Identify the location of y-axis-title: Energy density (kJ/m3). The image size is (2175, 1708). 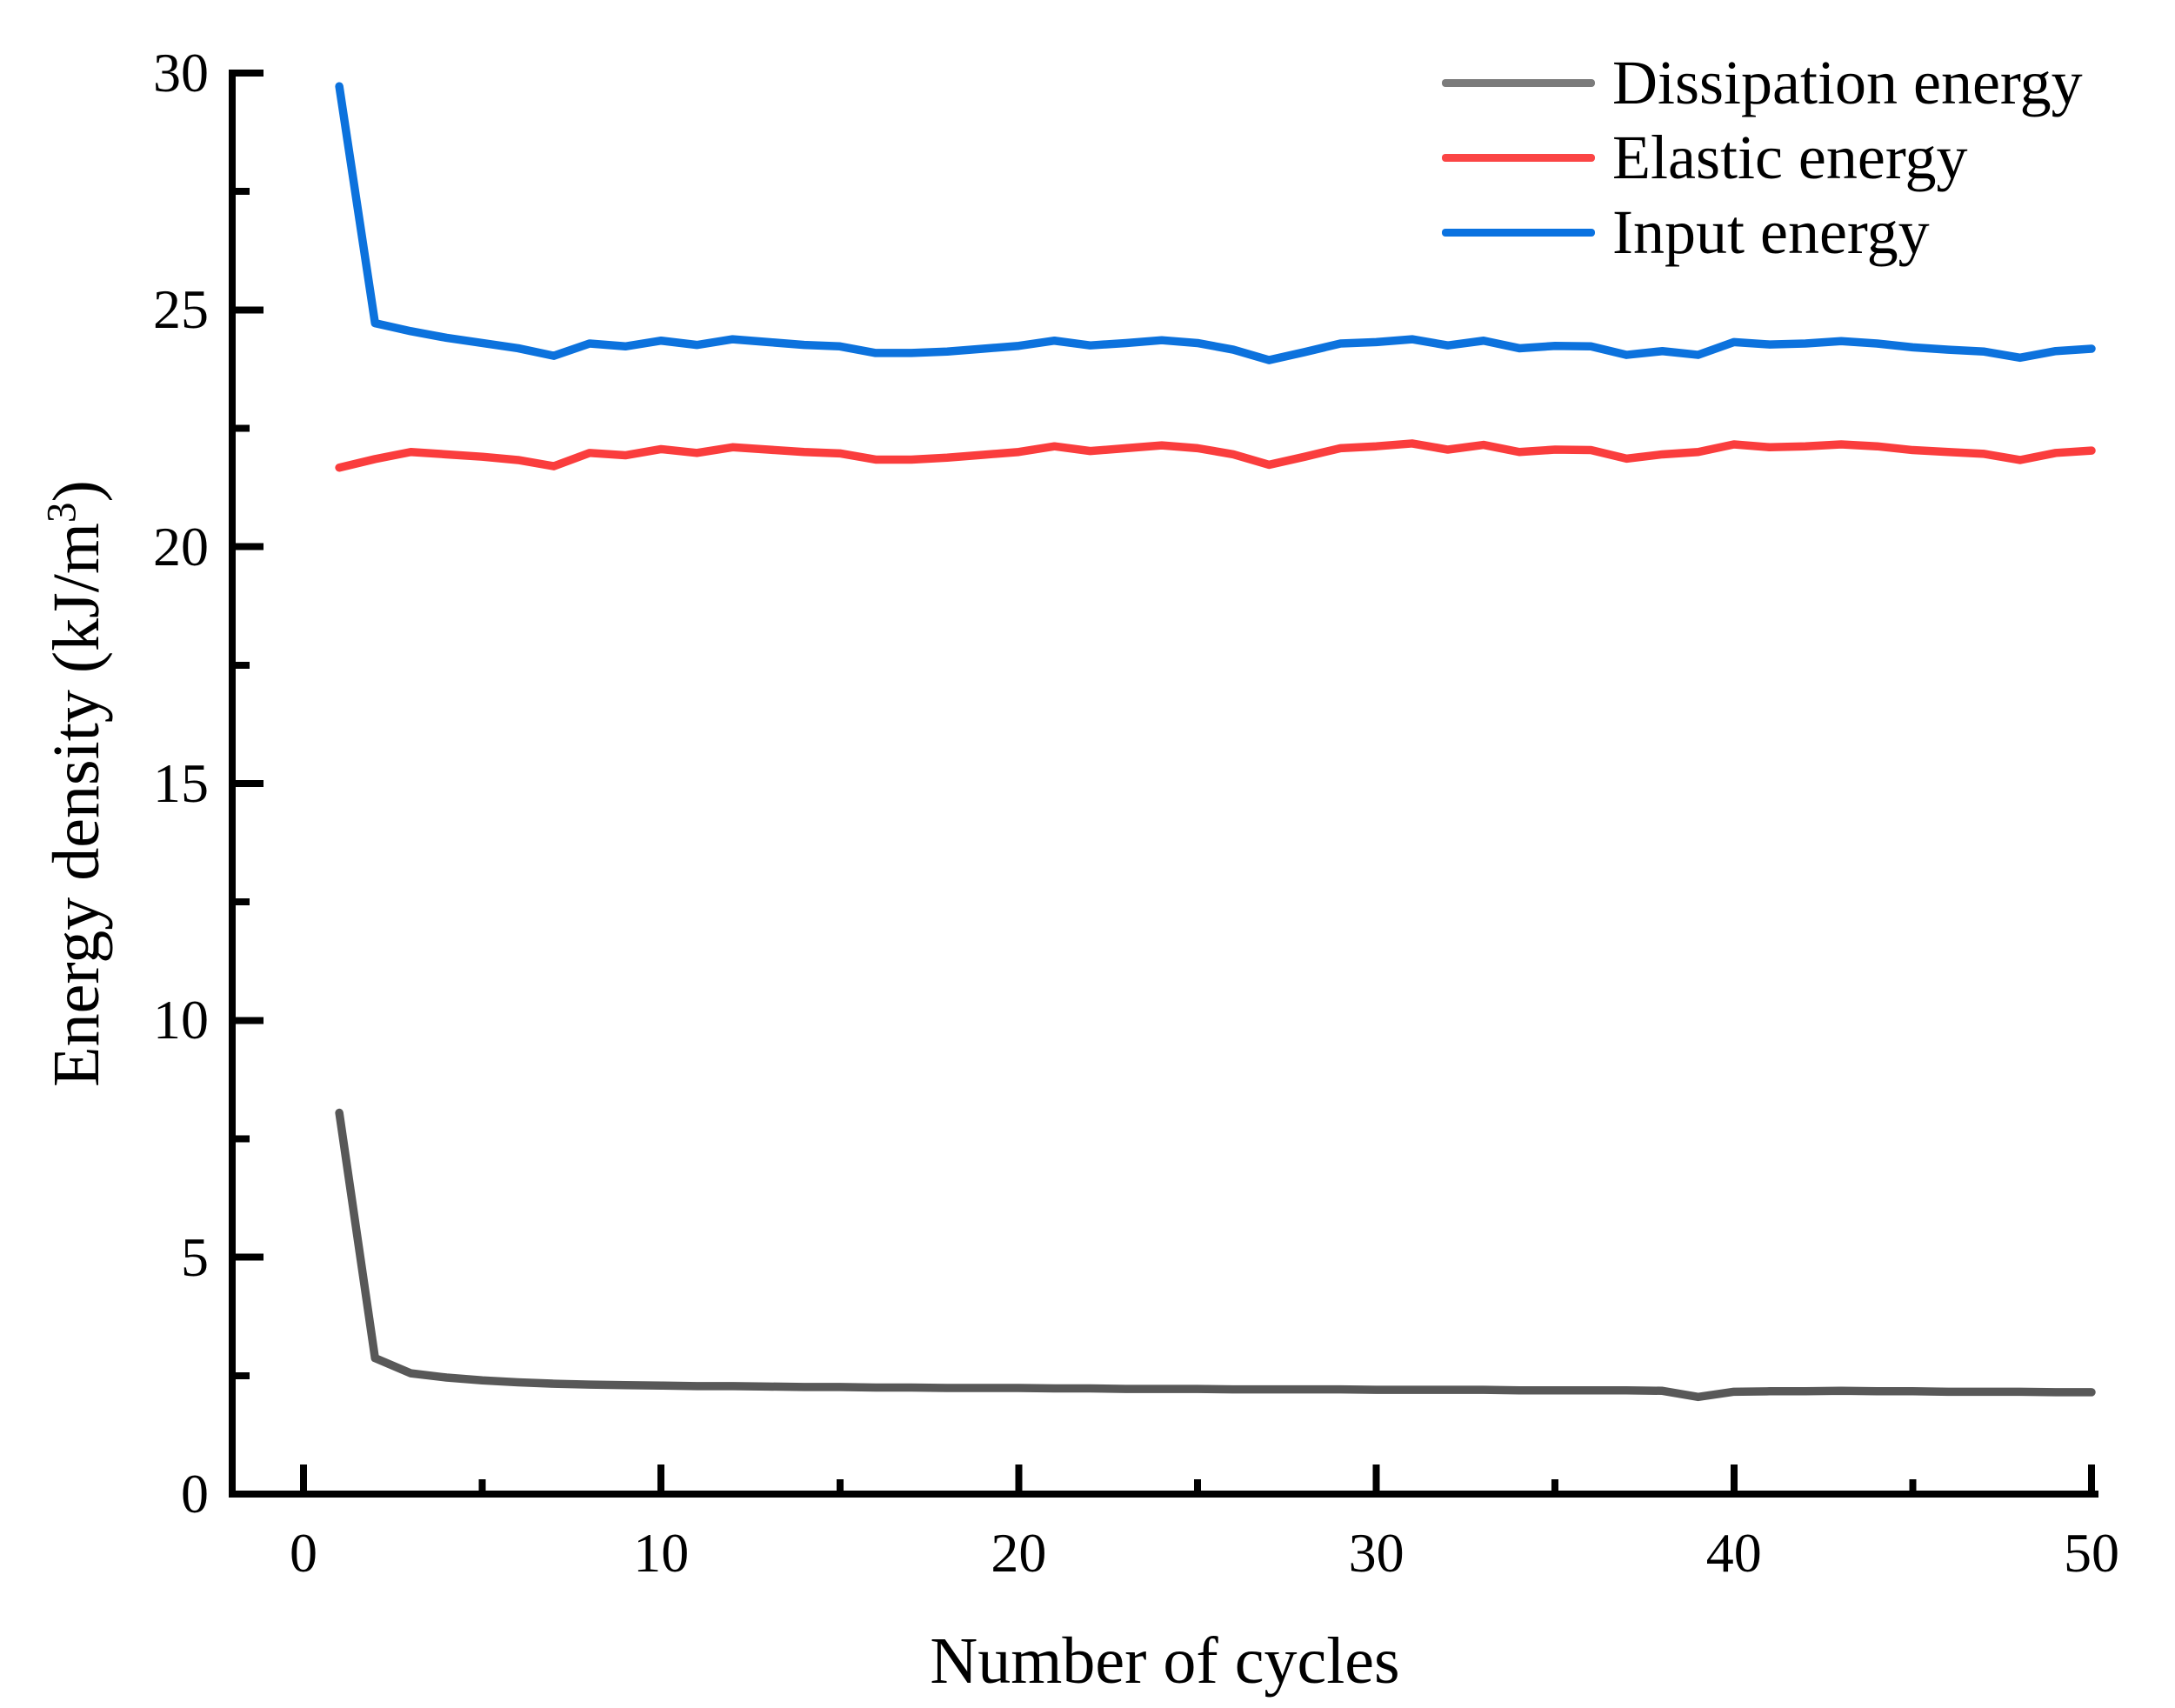
(76, 783).